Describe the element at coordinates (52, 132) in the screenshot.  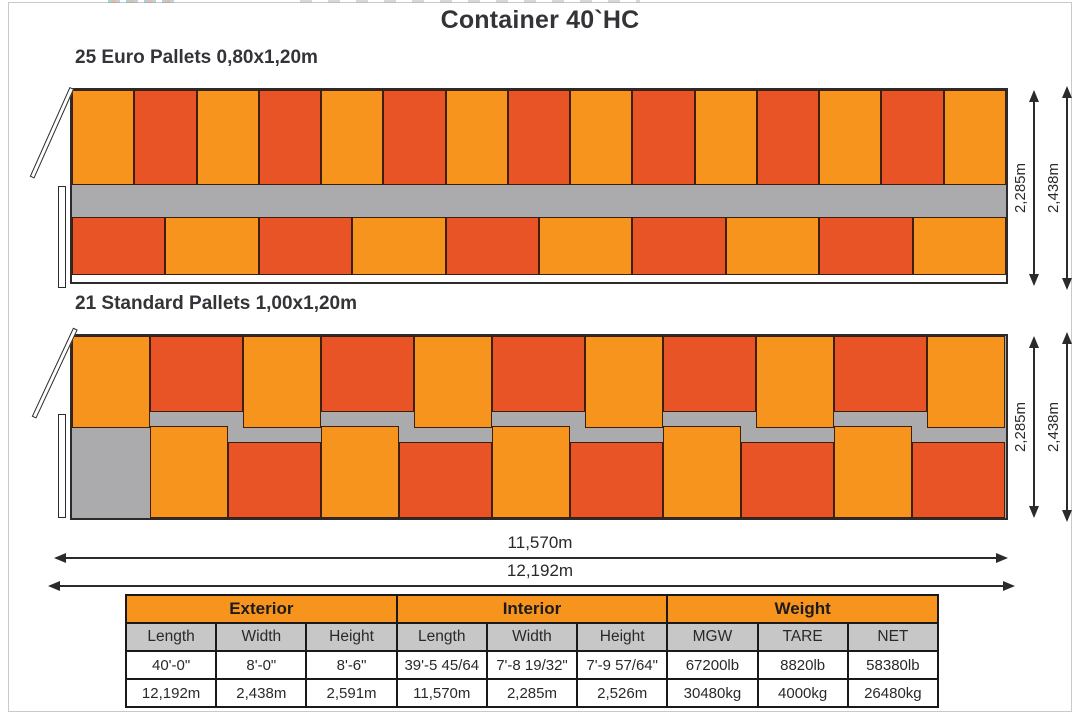
I see `container1-open-door` at that location.